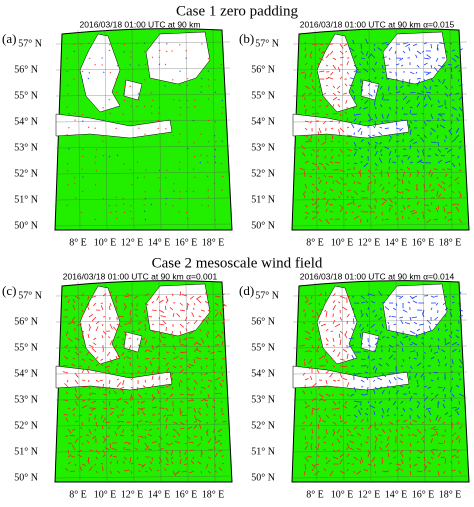  Describe the element at coordinates (186, 242) in the screenshot. I see `lon-label: 16° E` at that location.